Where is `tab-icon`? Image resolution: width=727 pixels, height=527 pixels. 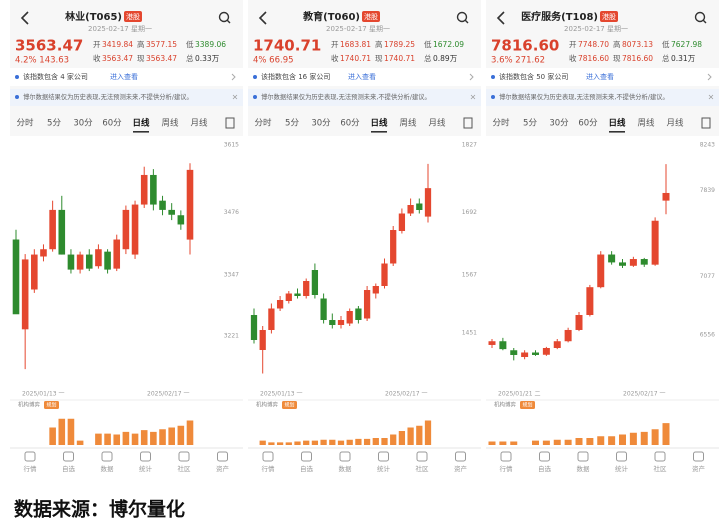
tab-icon is located at coordinates (230, 123).